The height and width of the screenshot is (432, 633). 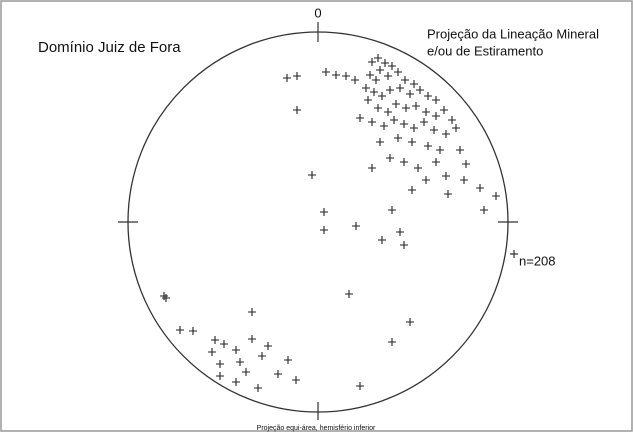 I want to click on north-label: 0, so click(x=317, y=12).